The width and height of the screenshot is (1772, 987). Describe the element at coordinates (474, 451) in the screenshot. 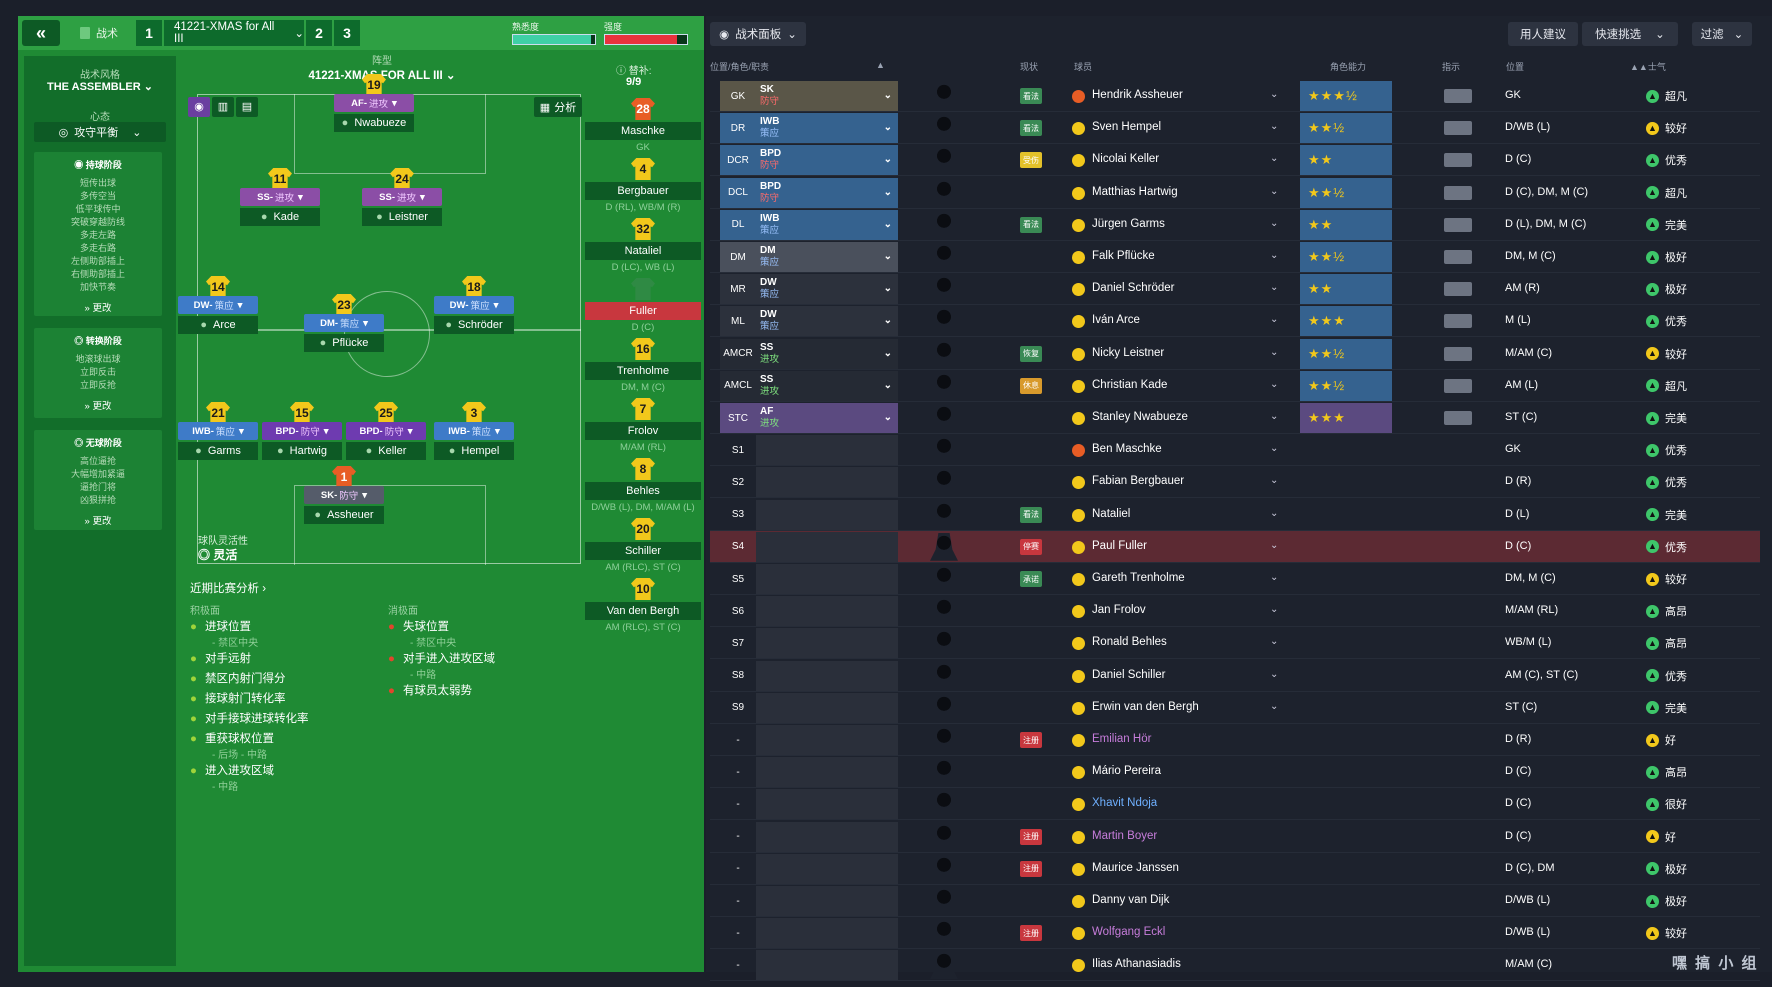

I see `player-name-select: ● Hempel` at that location.